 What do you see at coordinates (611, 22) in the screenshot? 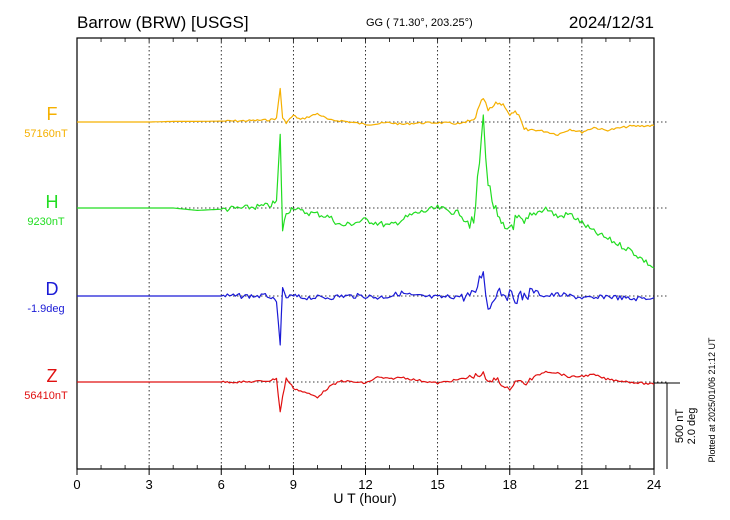
I see `date-label: 2024/12/31` at bounding box center [611, 22].